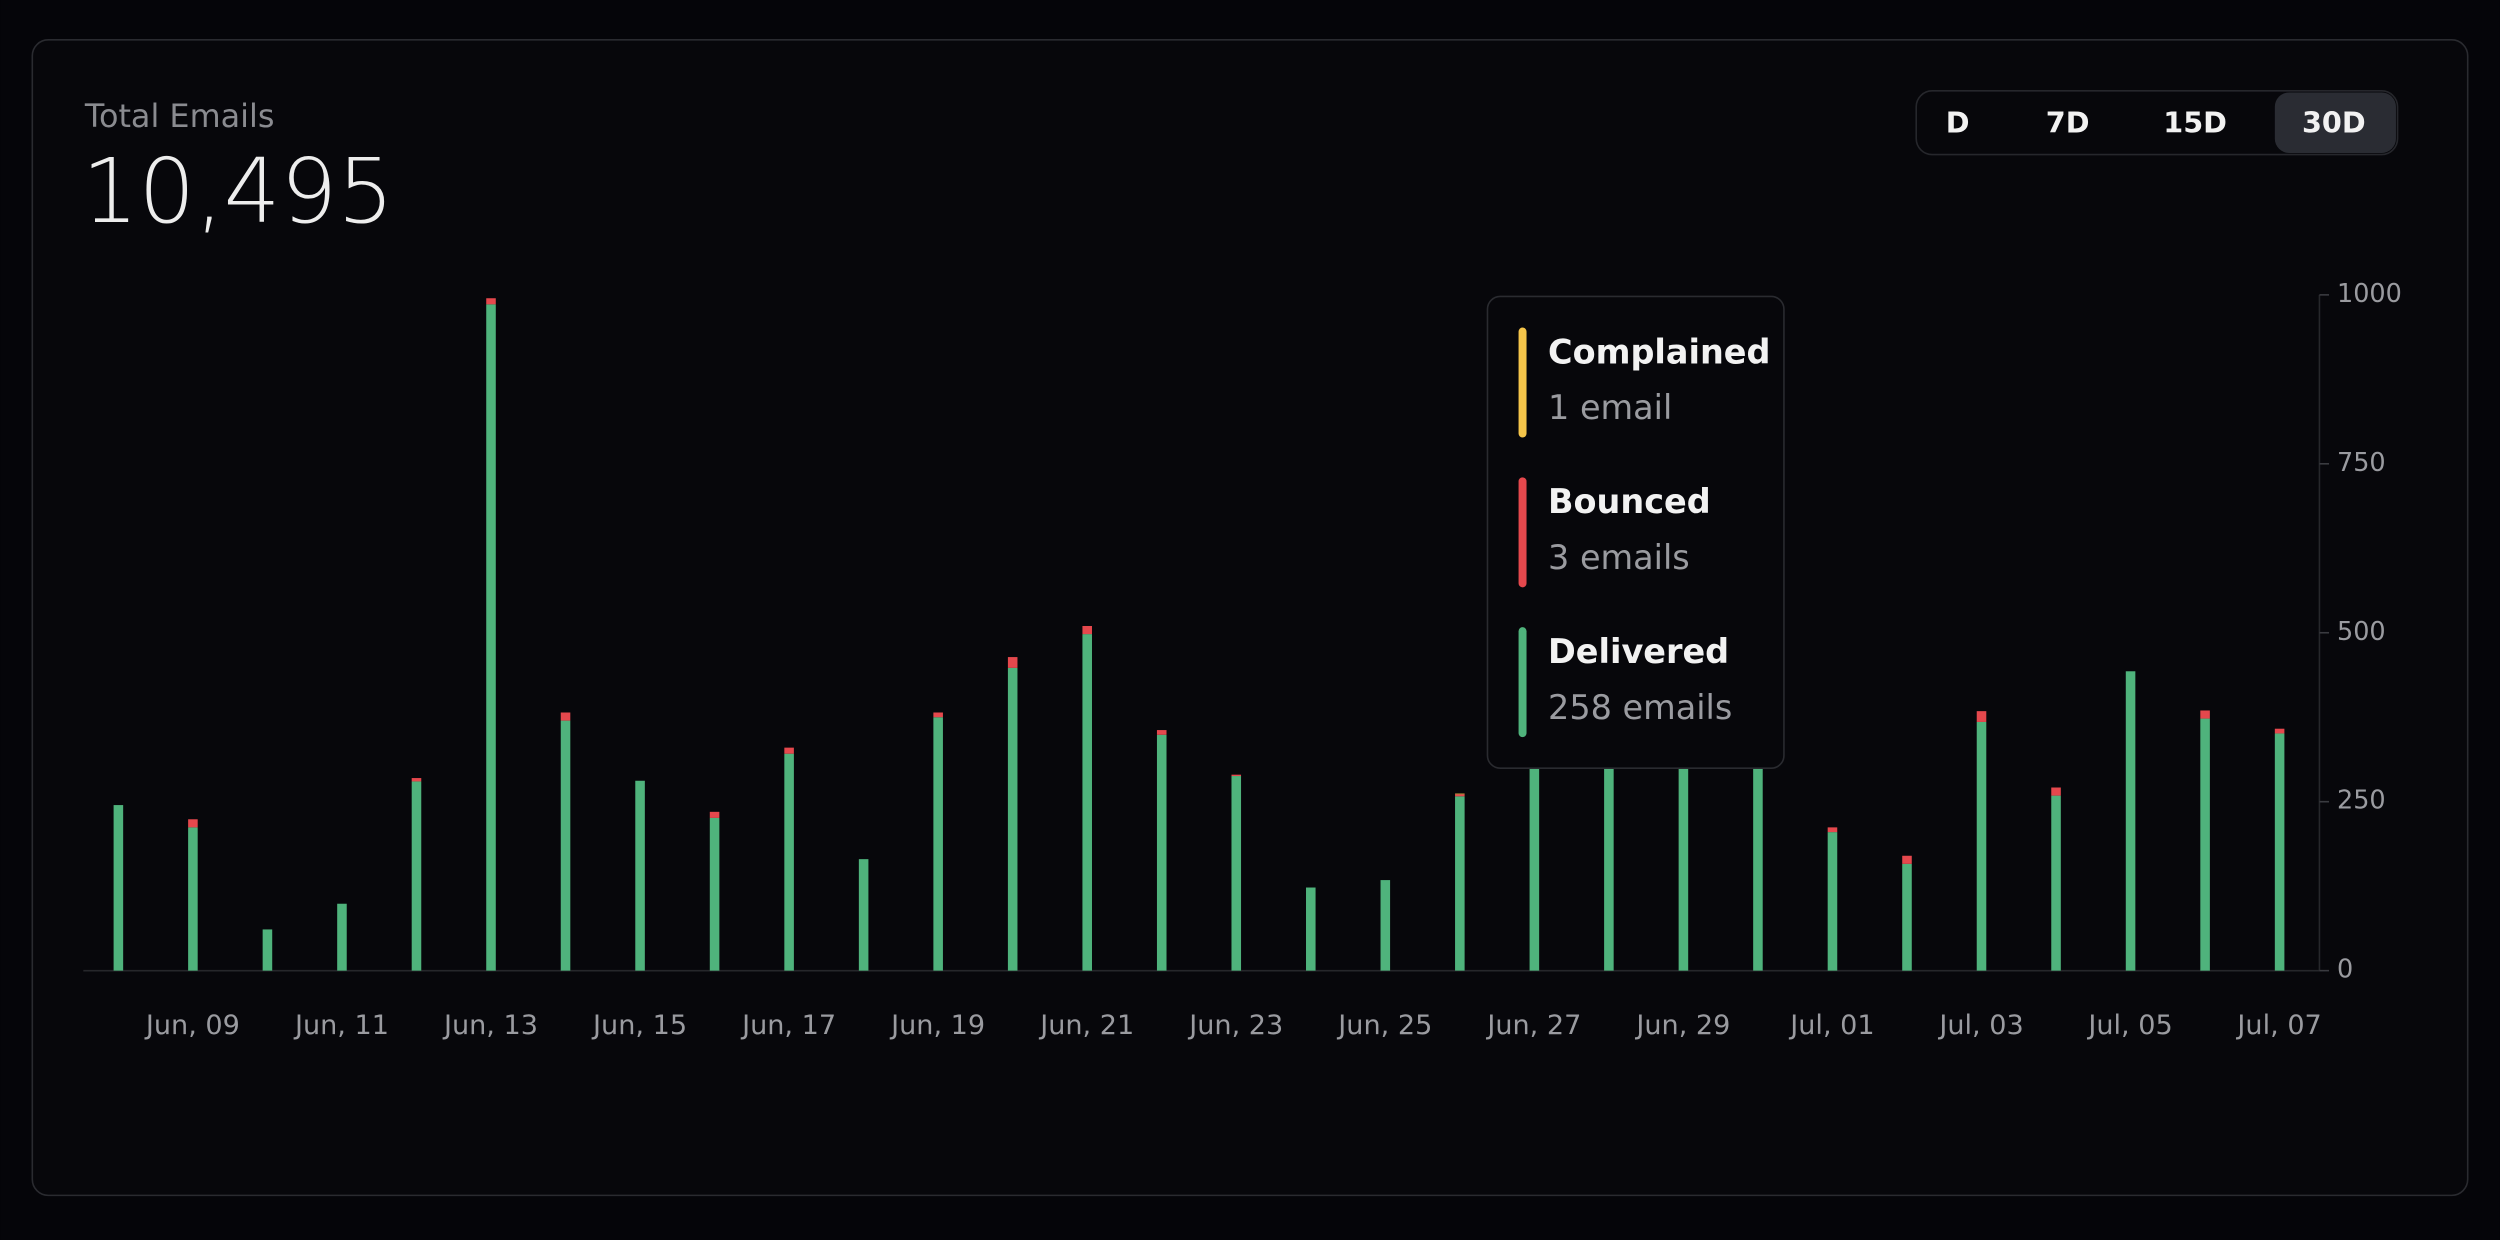 Image resolution: width=2500 pixels, height=1240 pixels. I want to click on active-button-bg, so click(2335, 123).